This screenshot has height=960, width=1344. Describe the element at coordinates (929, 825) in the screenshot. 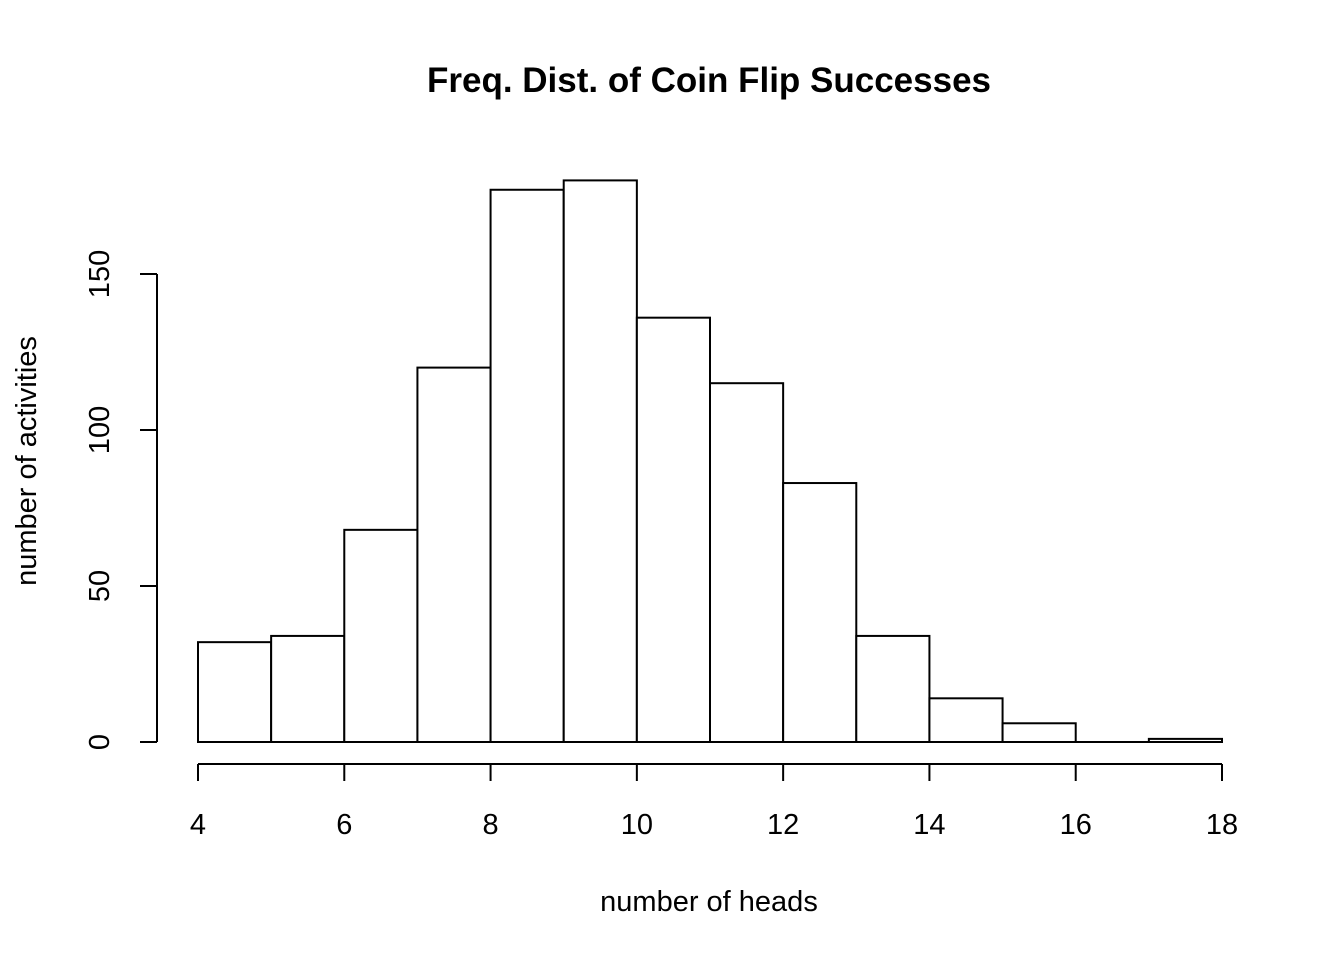

I see `x-tick-label: 14` at that location.